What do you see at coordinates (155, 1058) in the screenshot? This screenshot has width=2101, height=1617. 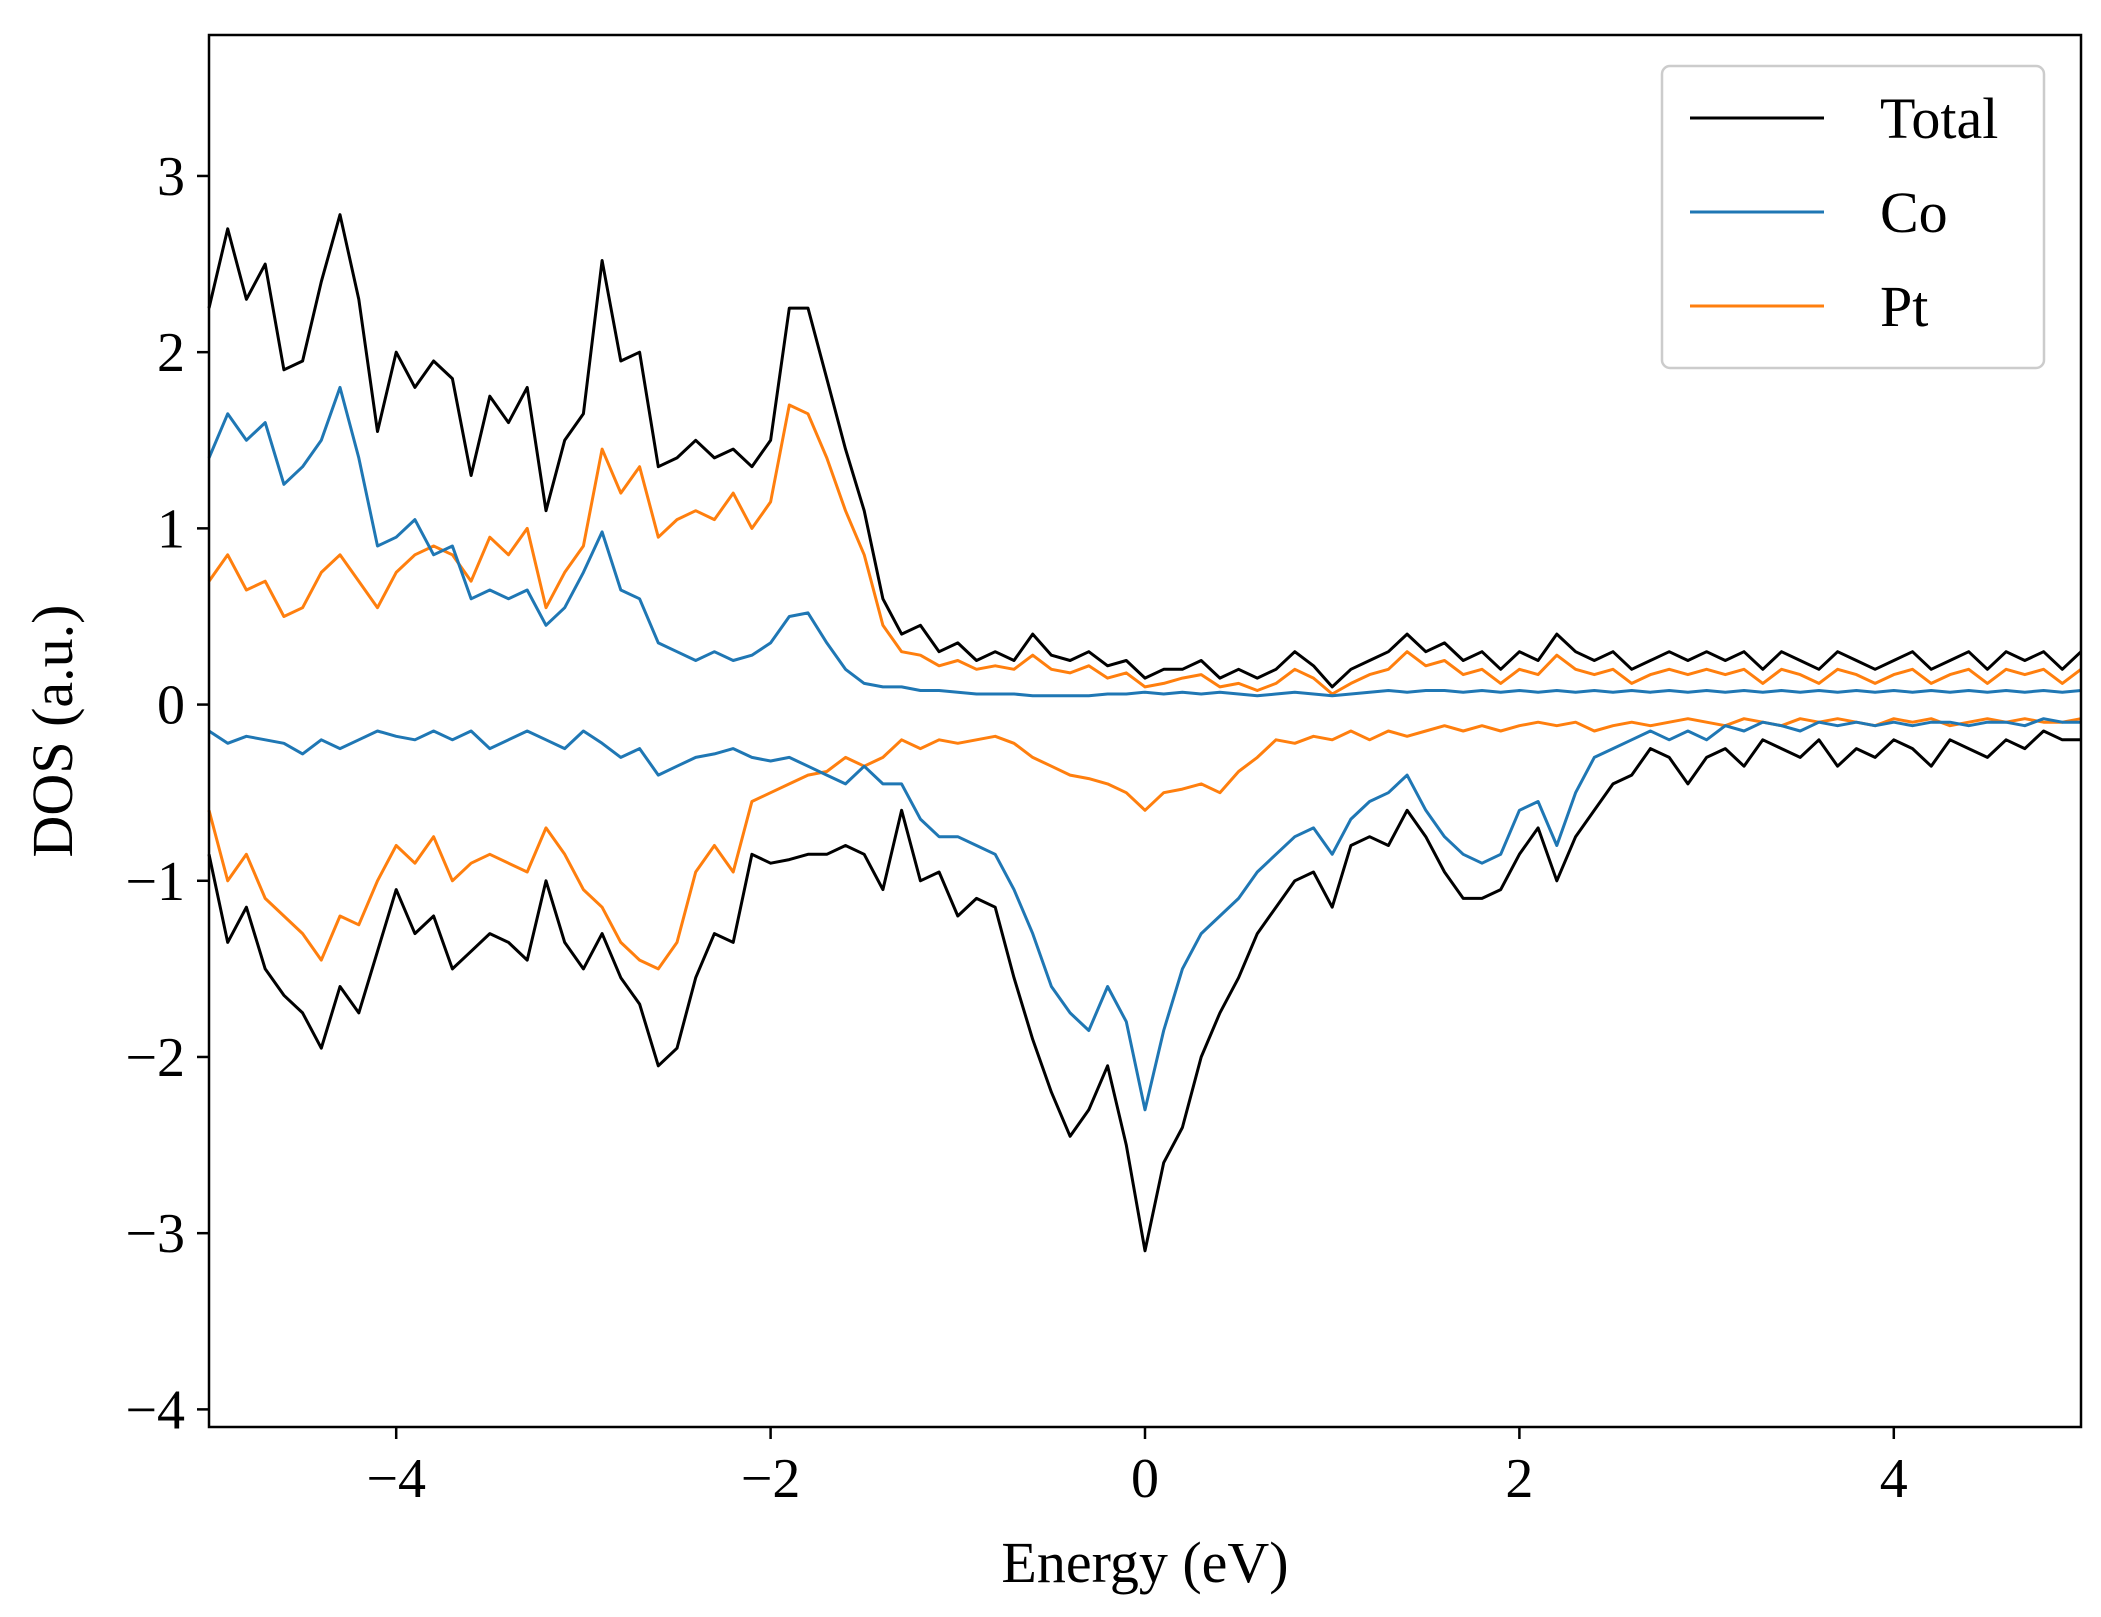 I see `y-tick-label: −2` at bounding box center [155, 1058].